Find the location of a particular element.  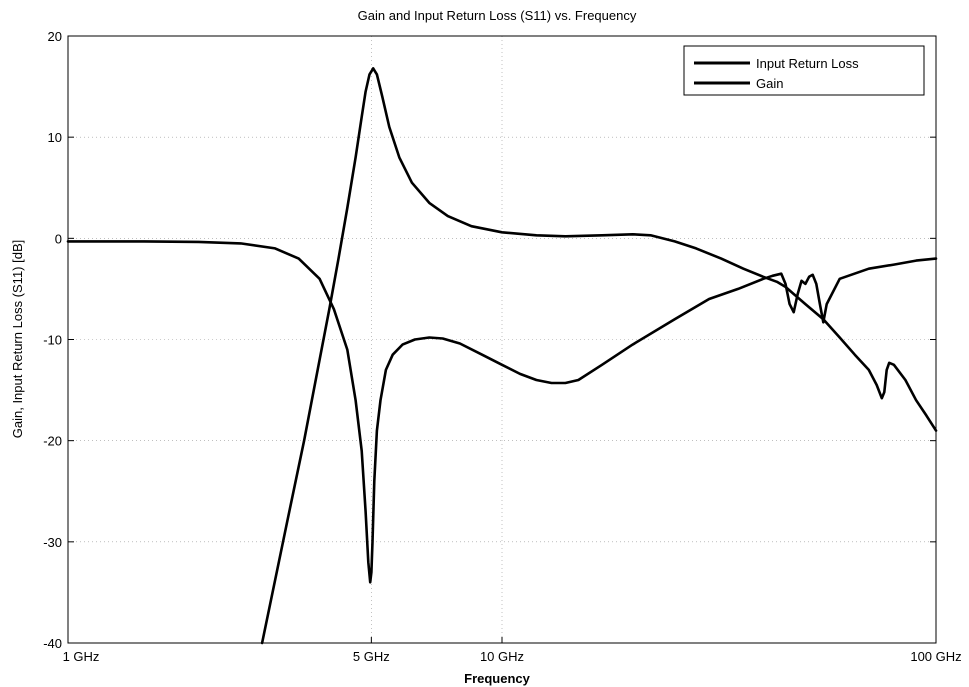

y-tick-label: 0 is located at coordinates (58, 238).